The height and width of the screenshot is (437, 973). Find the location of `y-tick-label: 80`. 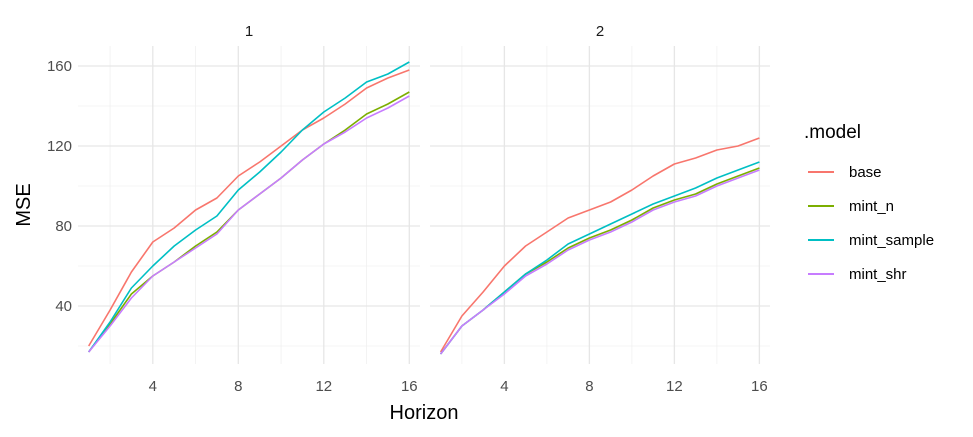

y-tick-label: 80 is located at coordinates (63, 226).